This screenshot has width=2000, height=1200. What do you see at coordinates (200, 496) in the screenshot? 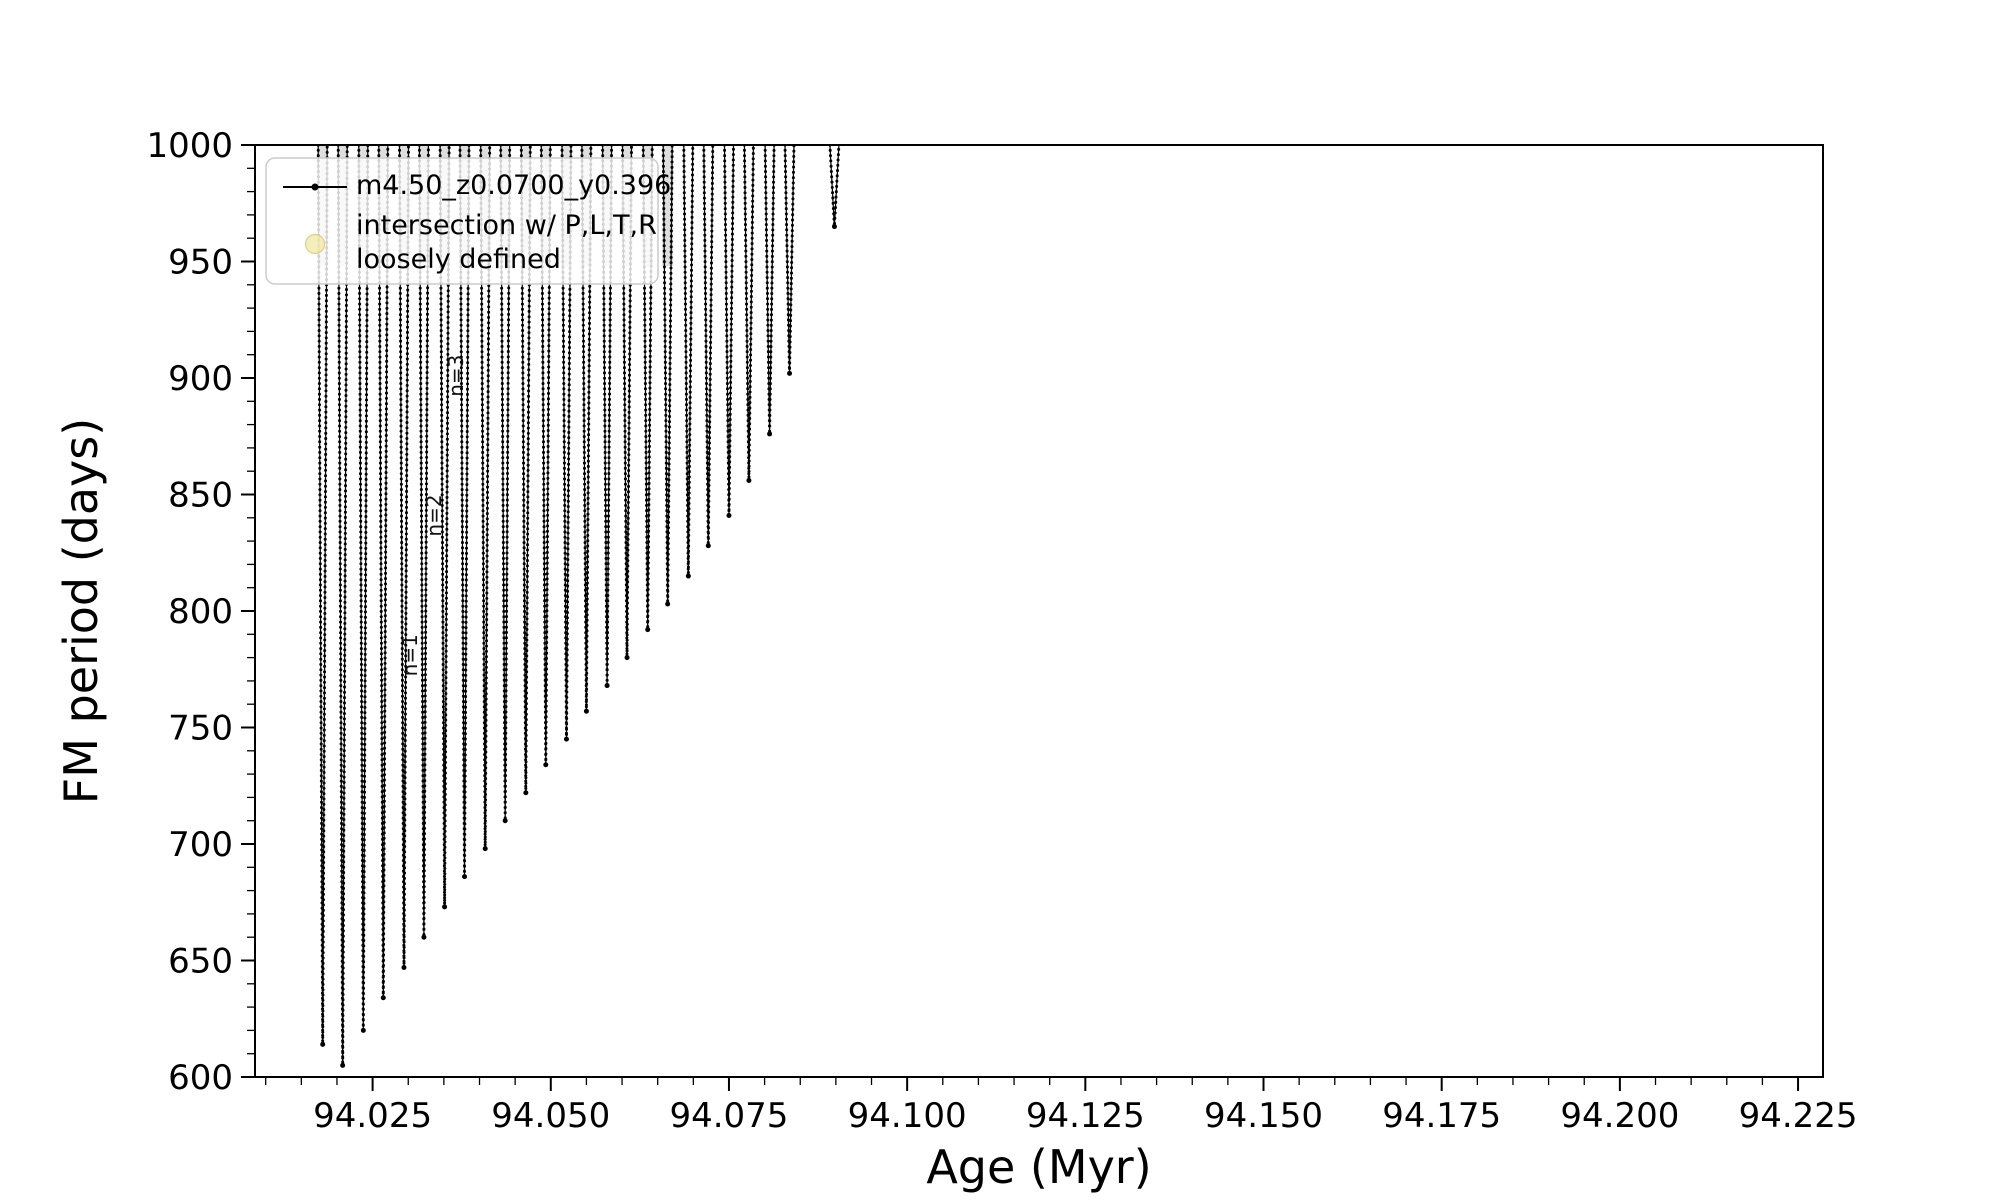
I see `y-tick-label: 850` at bounding box center [200, 496].